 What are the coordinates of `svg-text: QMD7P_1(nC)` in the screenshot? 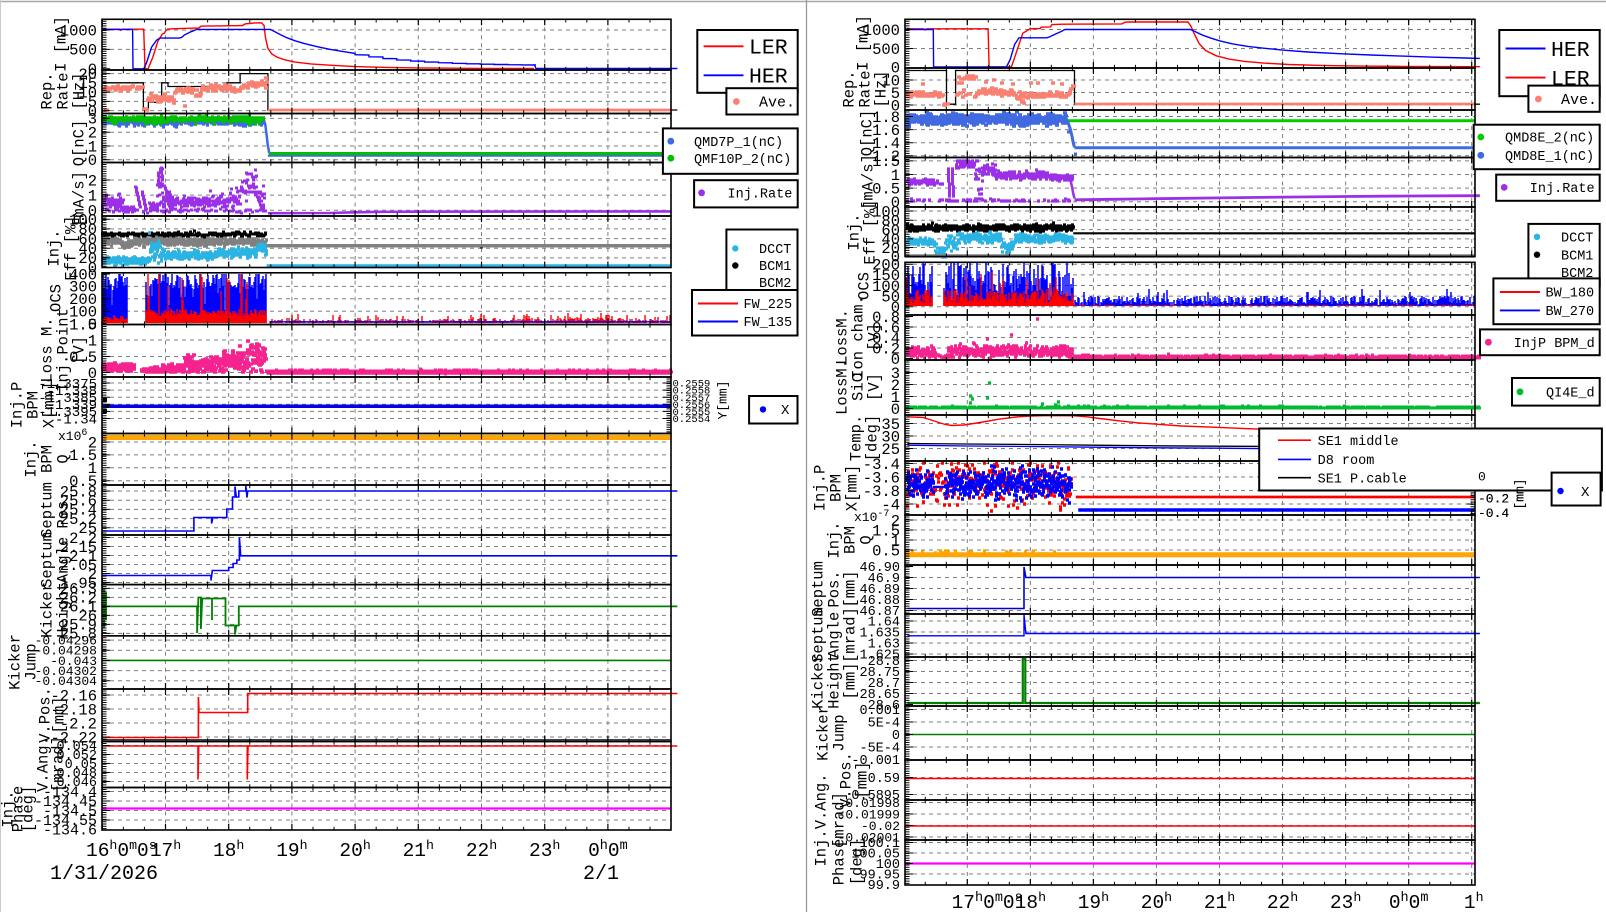 It's located at (738, 143).